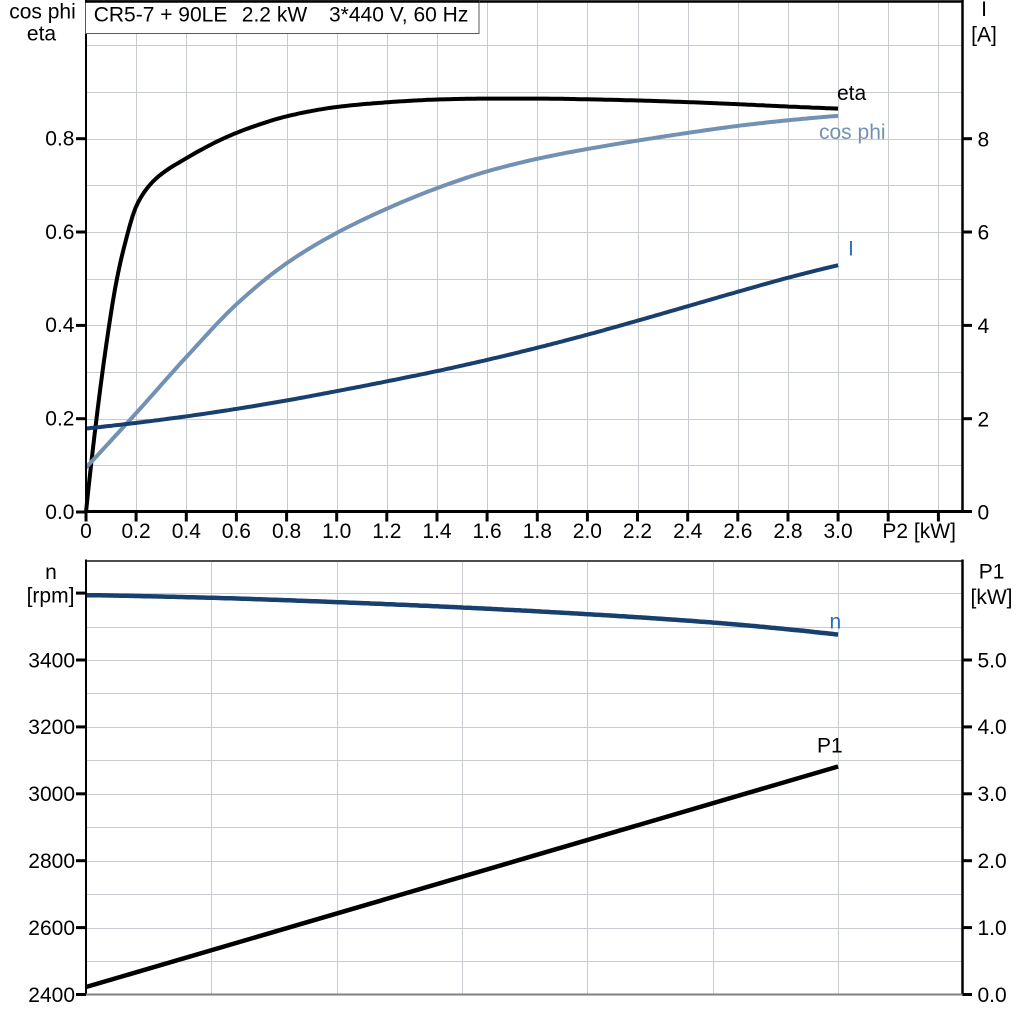 This screenshot has width=1024, height=1024. I want to click on svg-text: [rpm], so click(51, 596).